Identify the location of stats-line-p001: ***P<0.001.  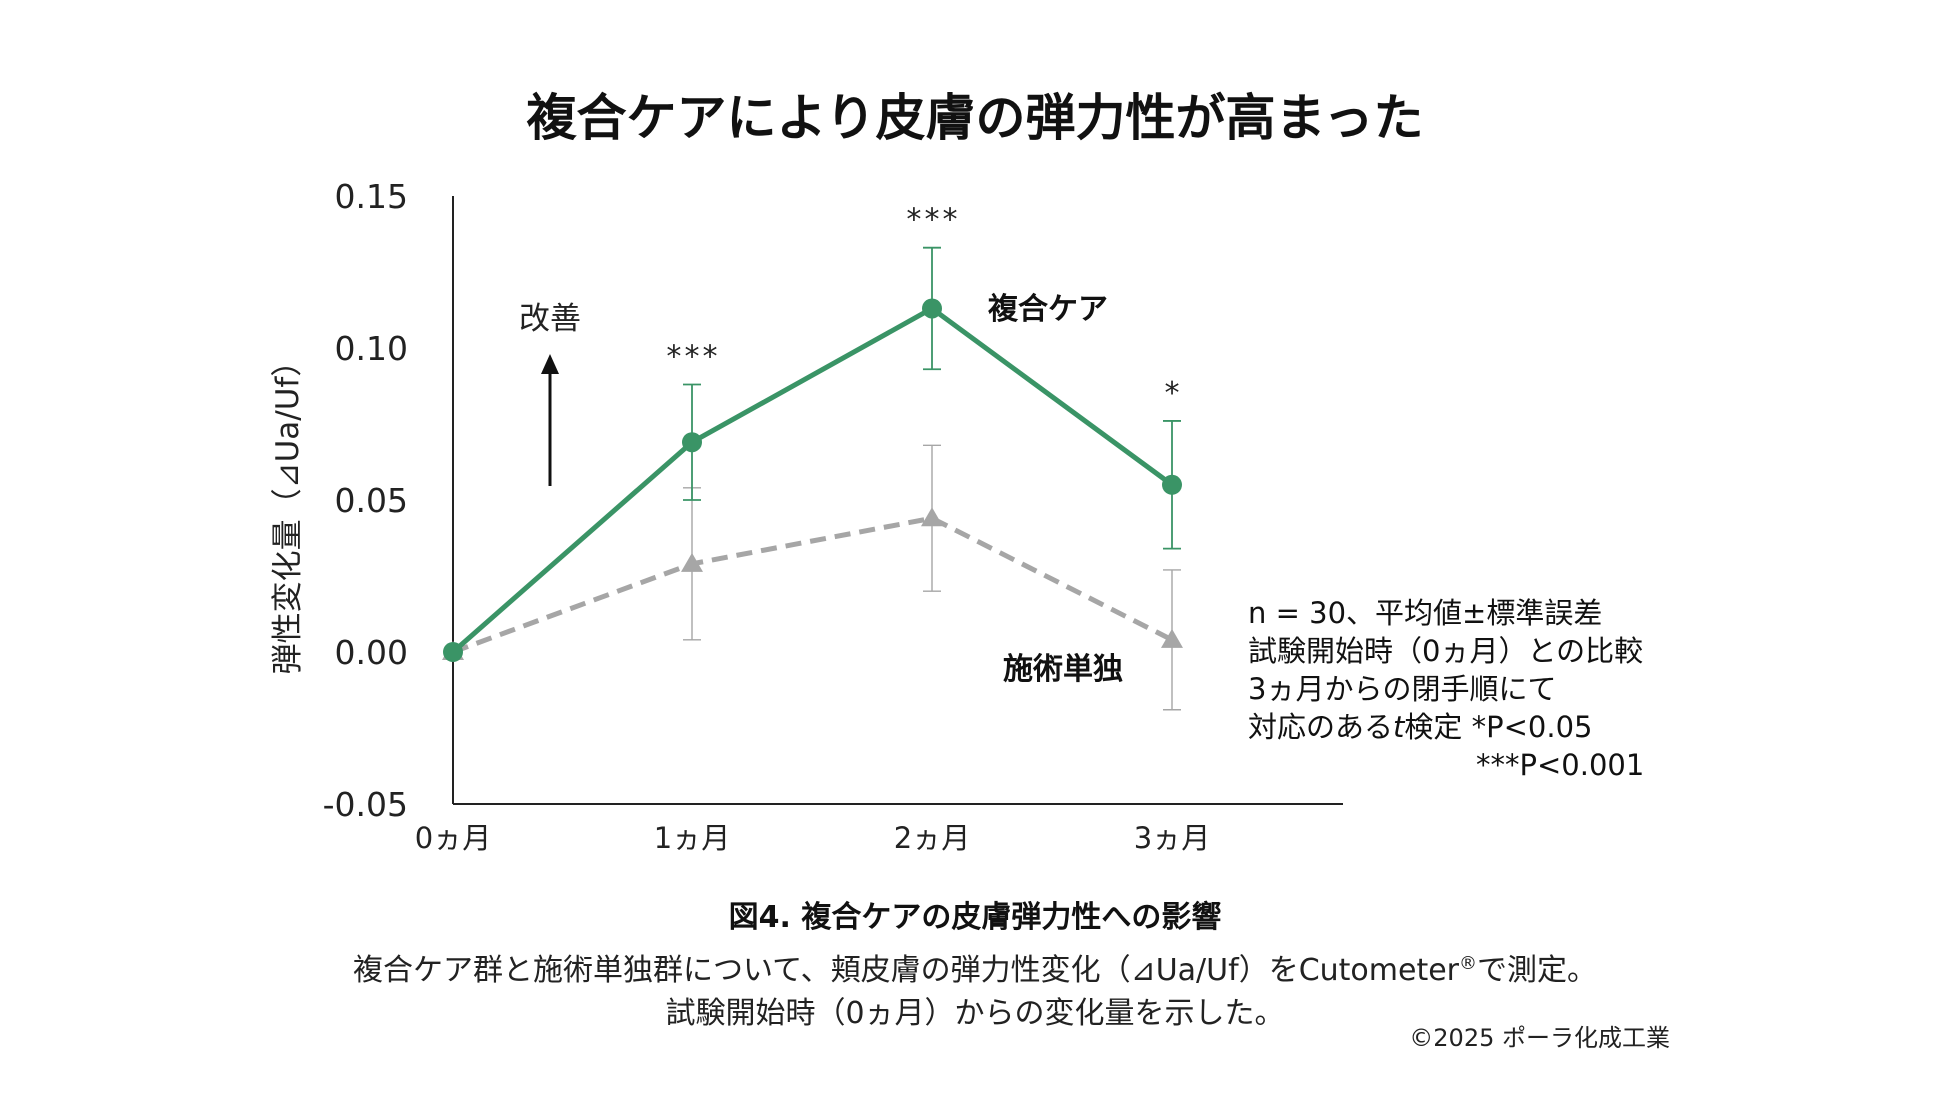
(1560, 765).